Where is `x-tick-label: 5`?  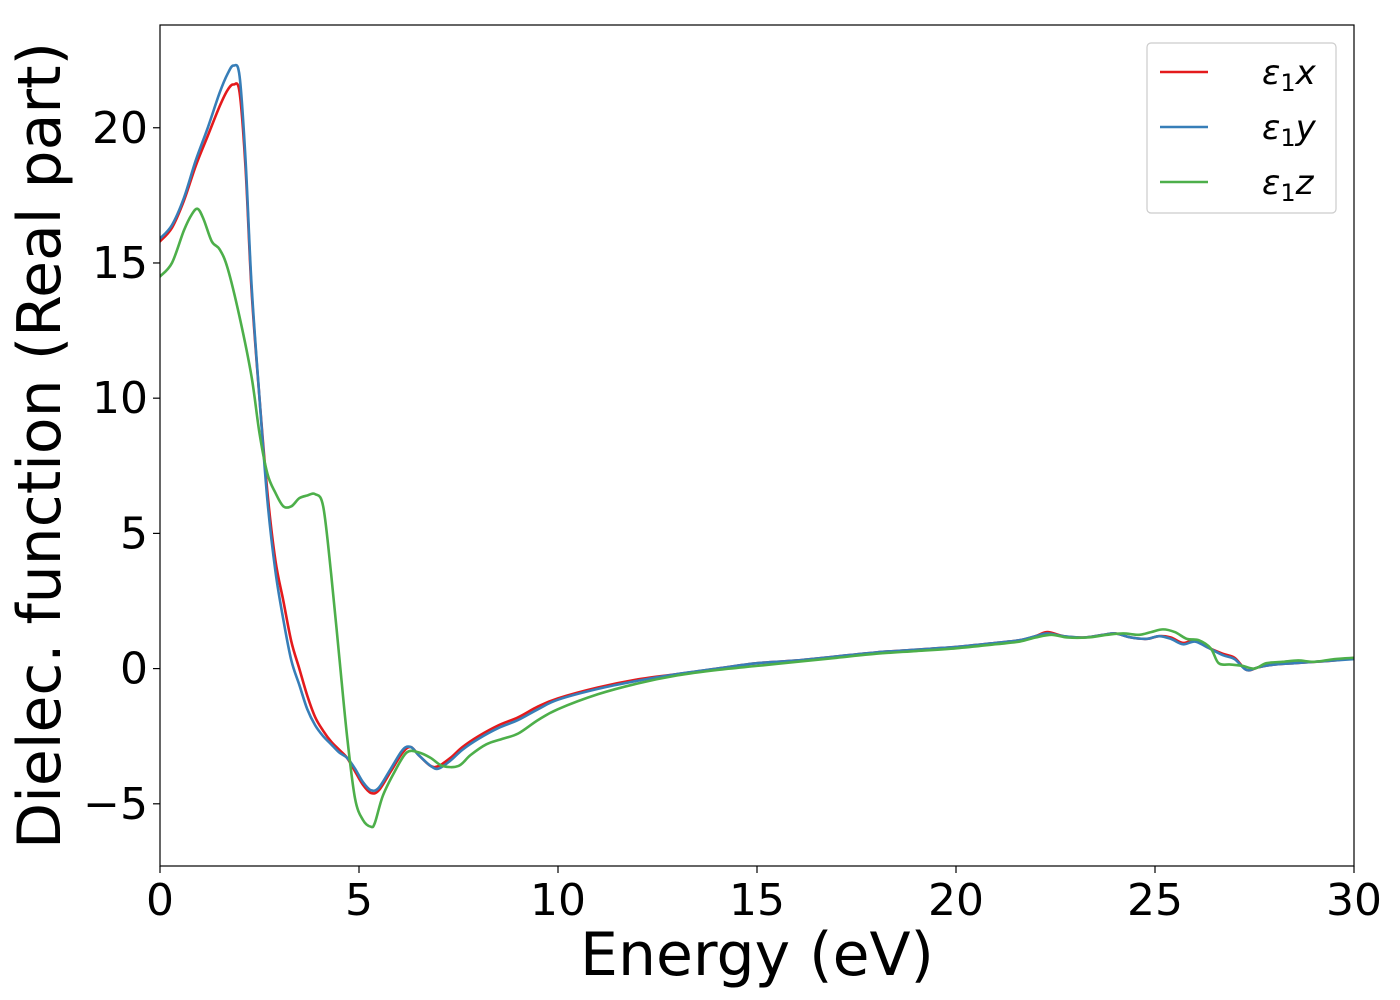 x-tick-label: 5 is located at coordinates (359, 900).